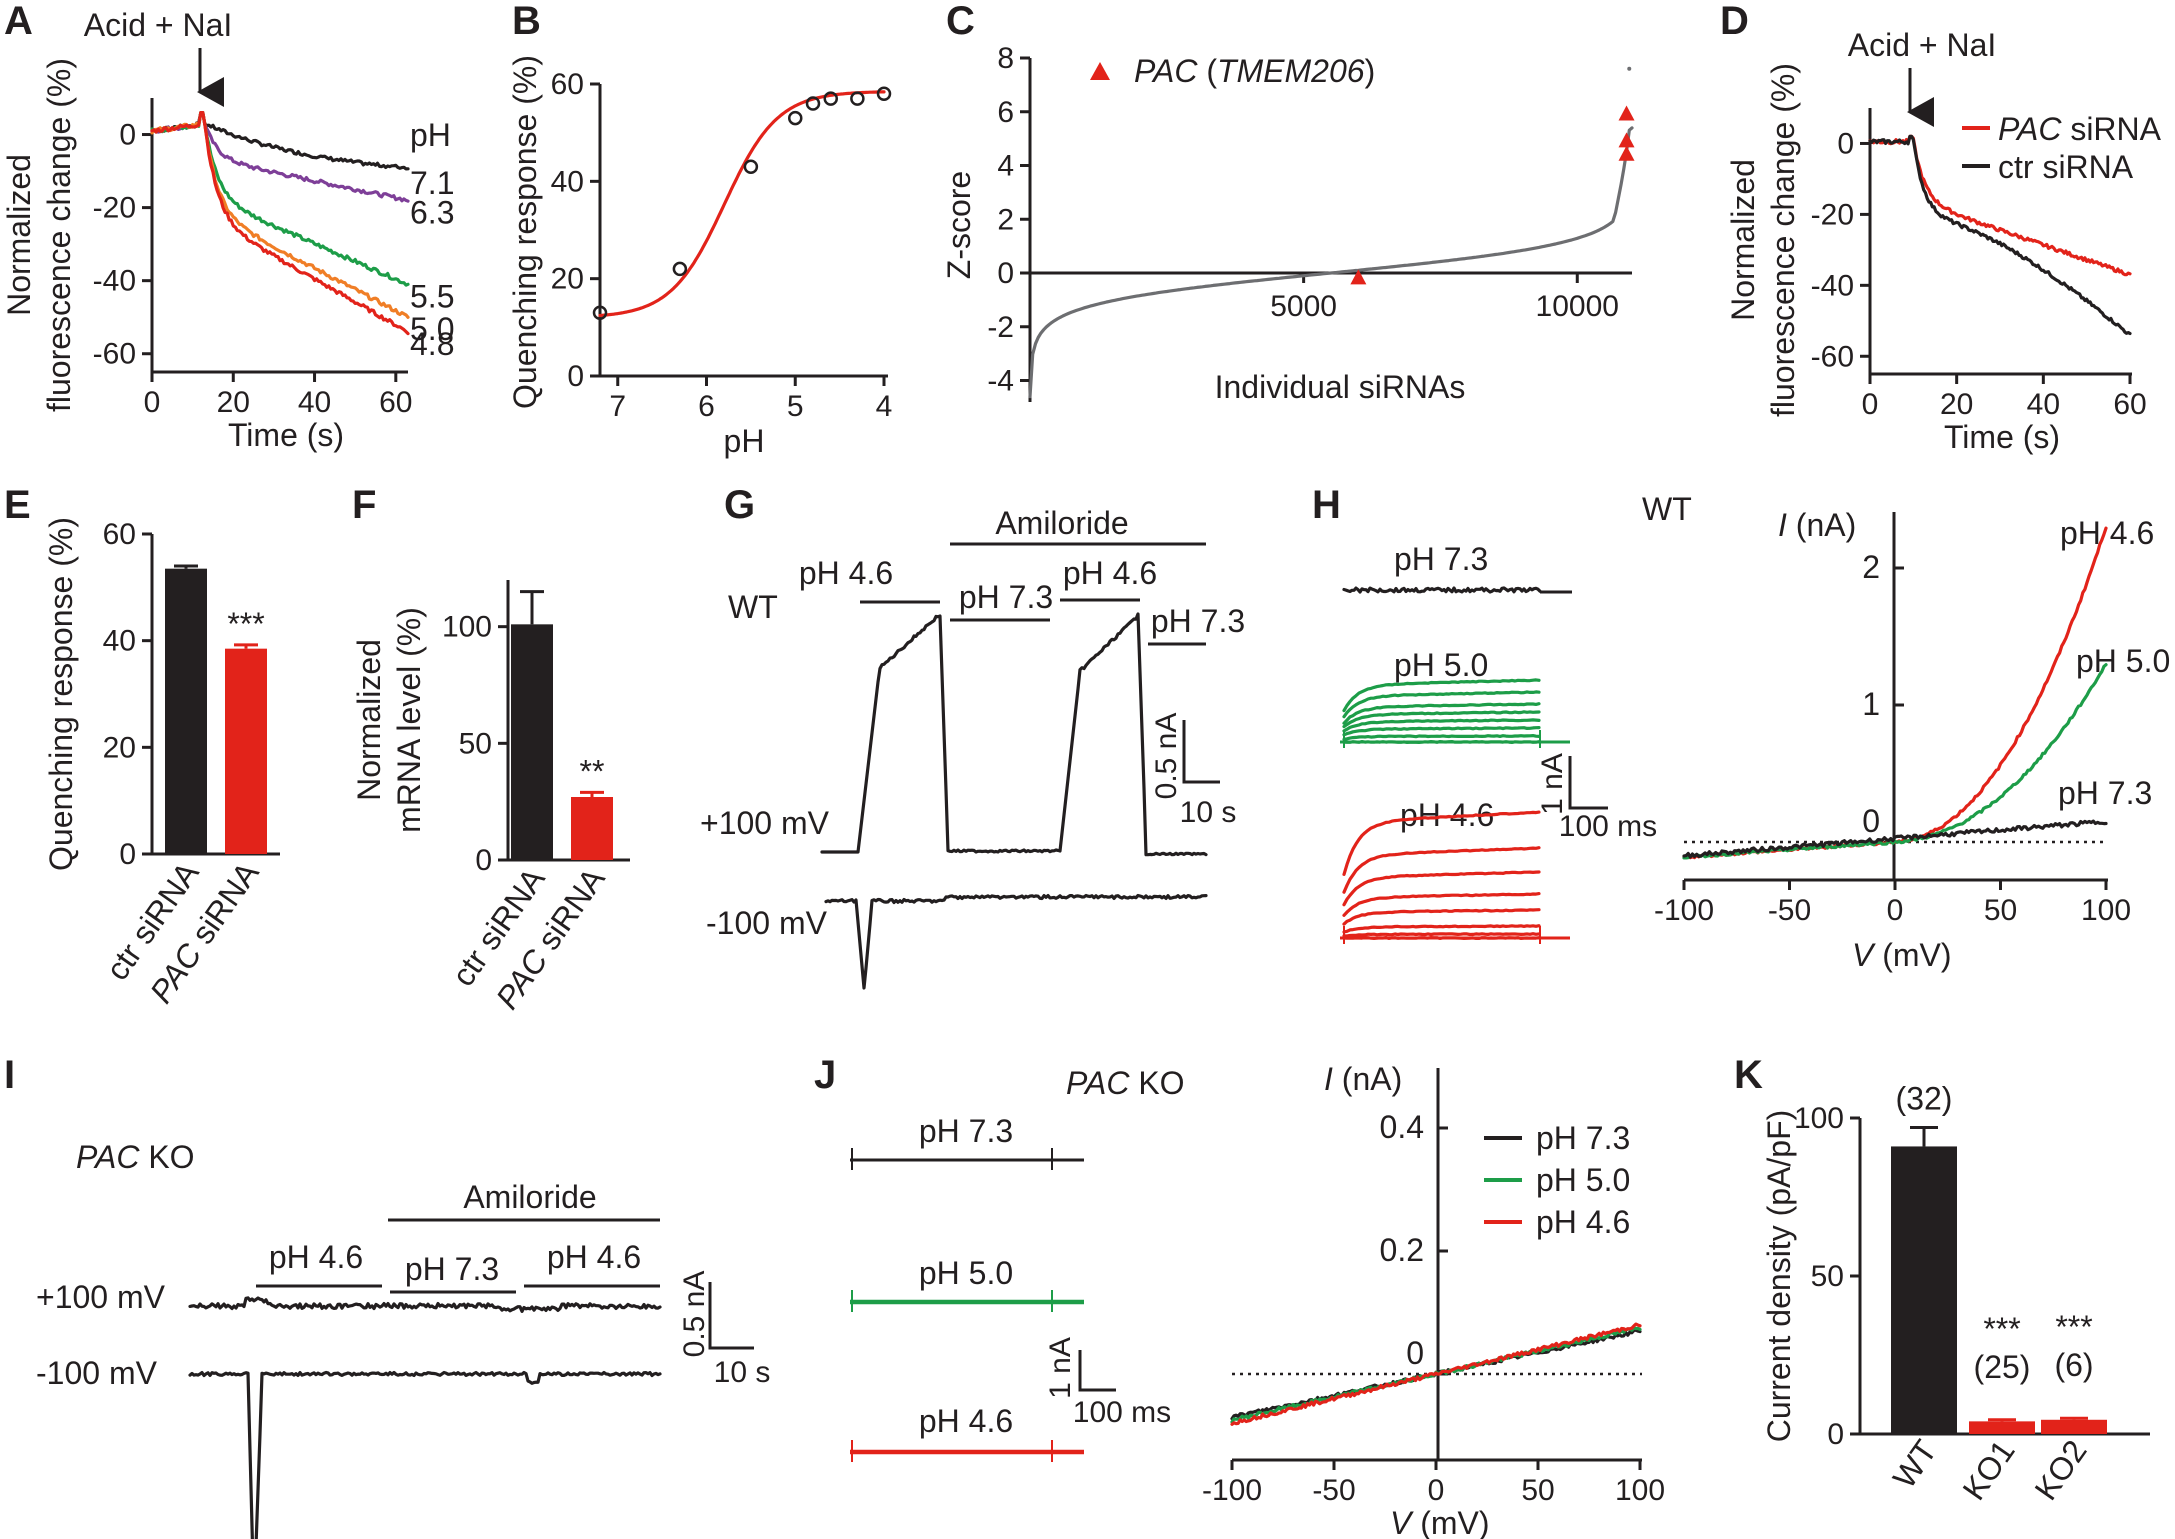 The image size is (2175, 1539). Describe the element at coordinates (1454, 1522) in the screenshot. I see `j-xlabel-unit: (mV)` at that location.